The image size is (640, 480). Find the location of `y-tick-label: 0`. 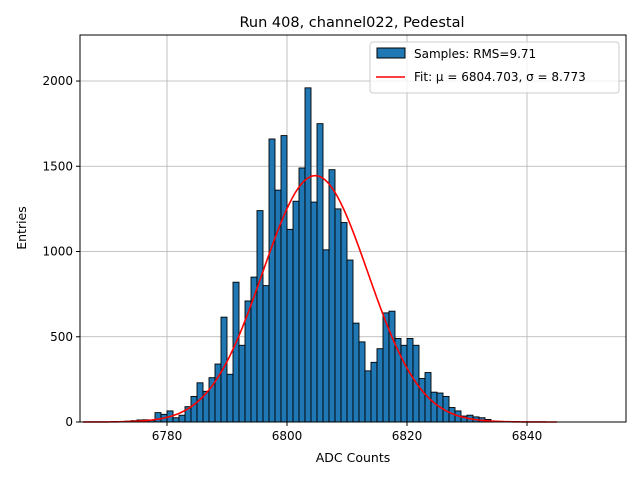

y-tick-label: 0 is located at coordinates (69, 422).